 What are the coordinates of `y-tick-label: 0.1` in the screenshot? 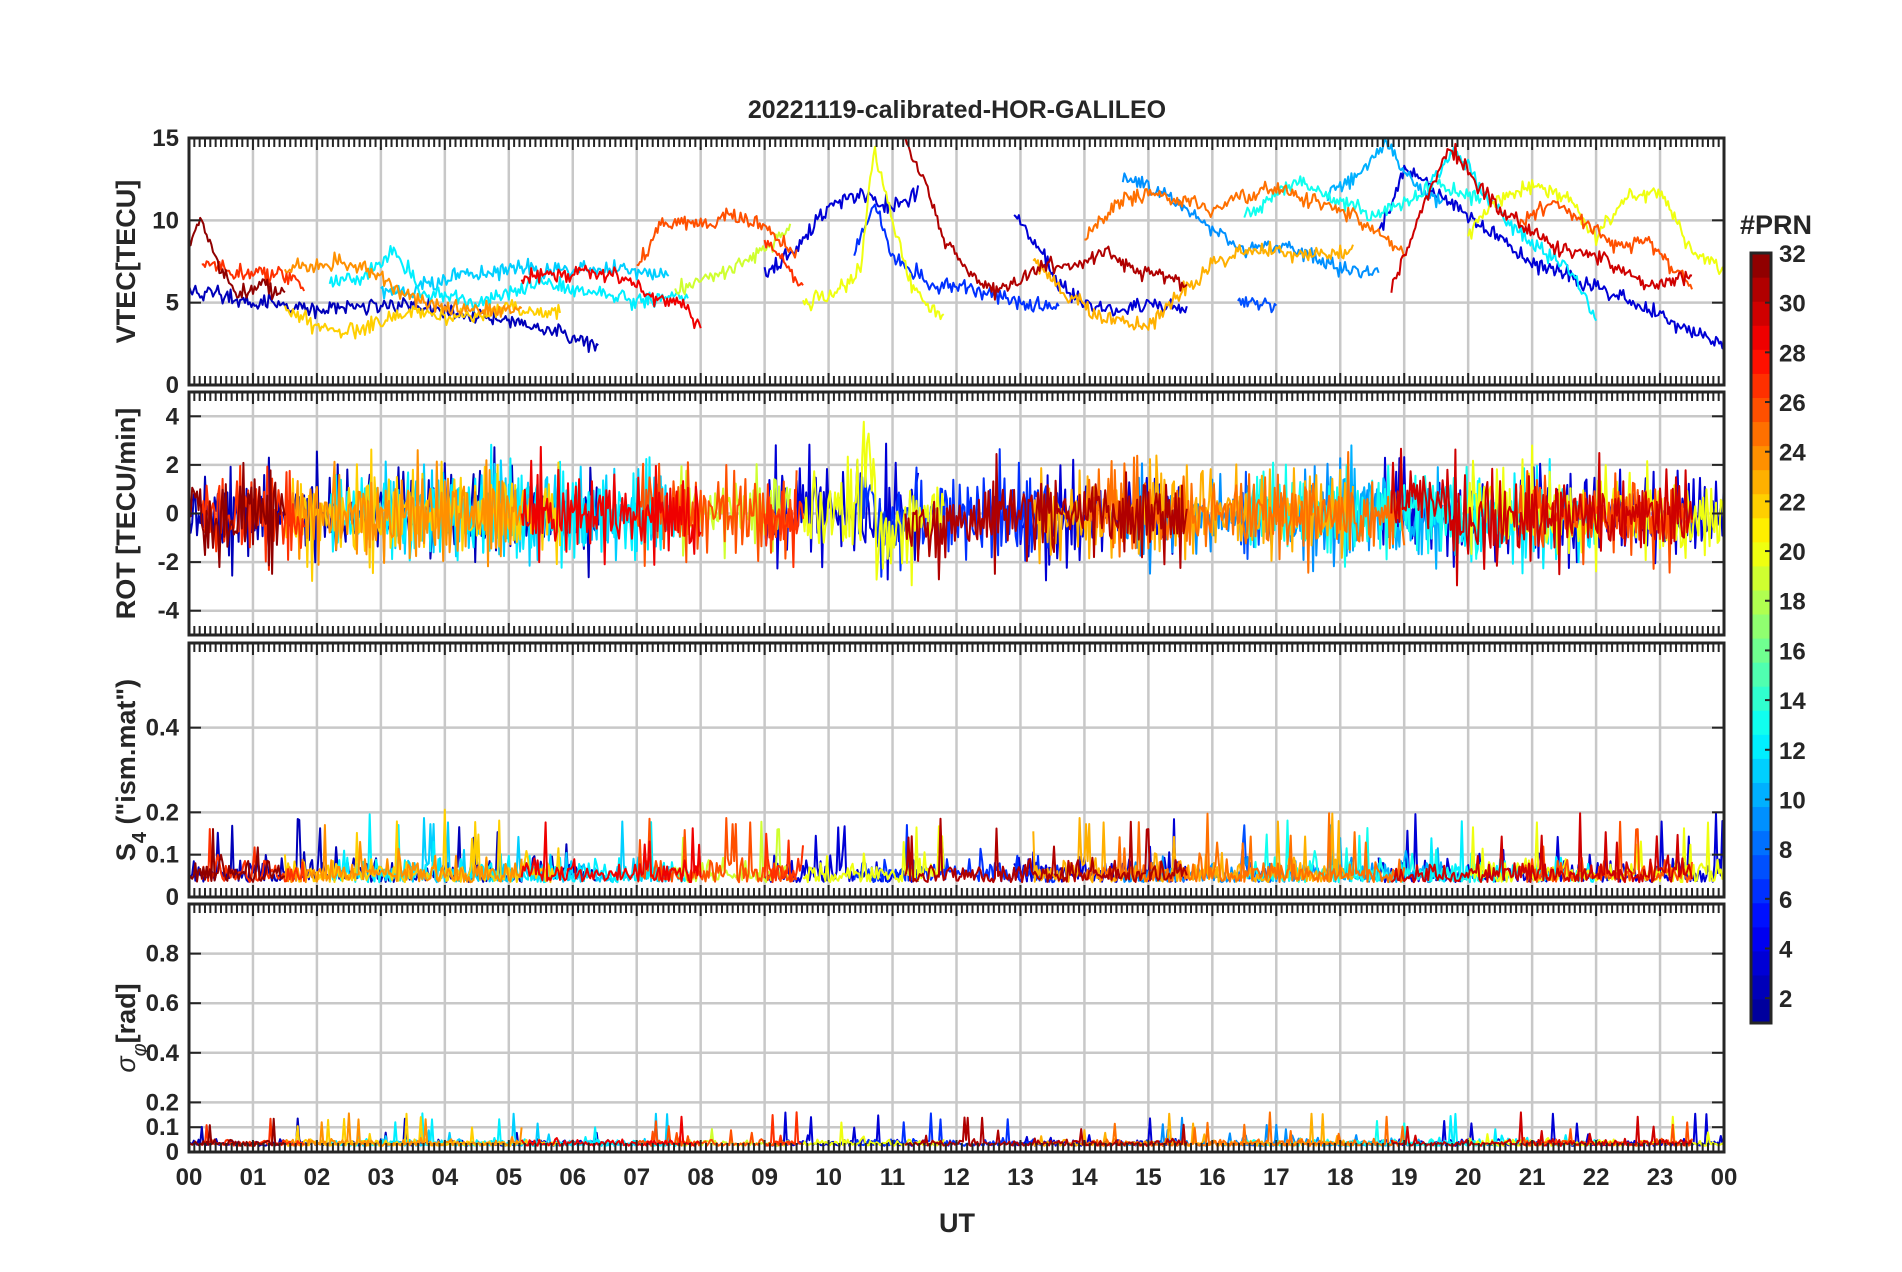 It's located at (162, 1127).